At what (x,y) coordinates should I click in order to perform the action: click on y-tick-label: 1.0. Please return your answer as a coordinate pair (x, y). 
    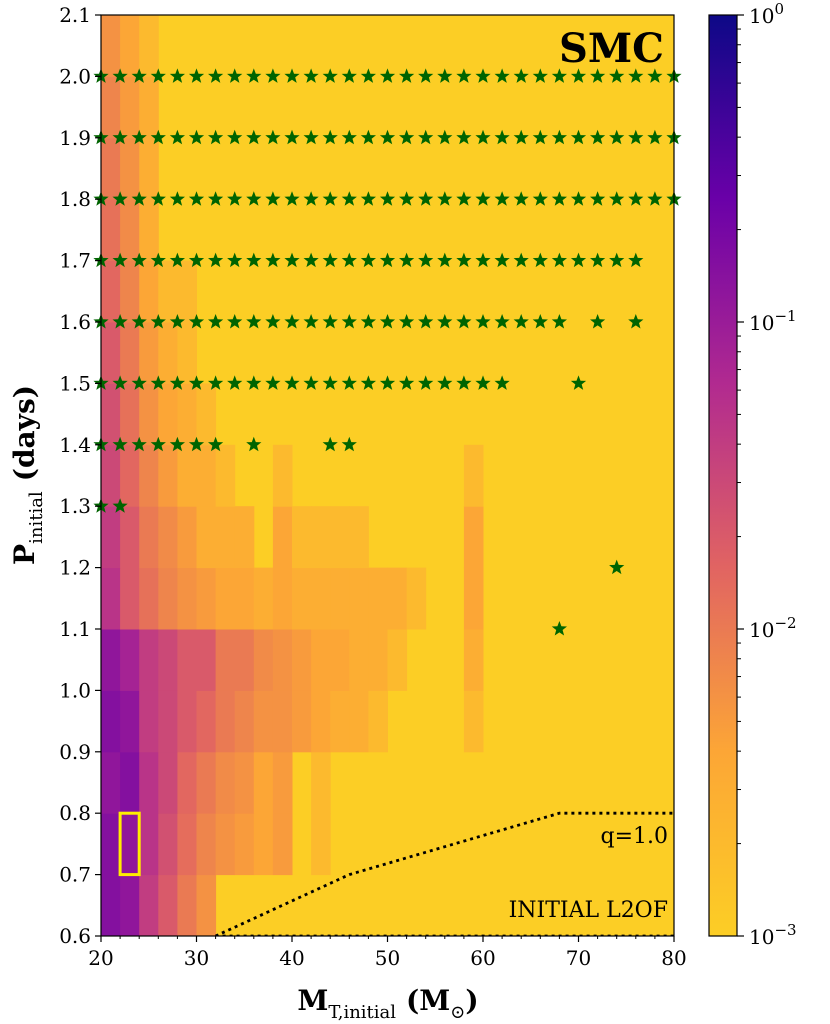
    Looking at the image, I should click on (75, 690).